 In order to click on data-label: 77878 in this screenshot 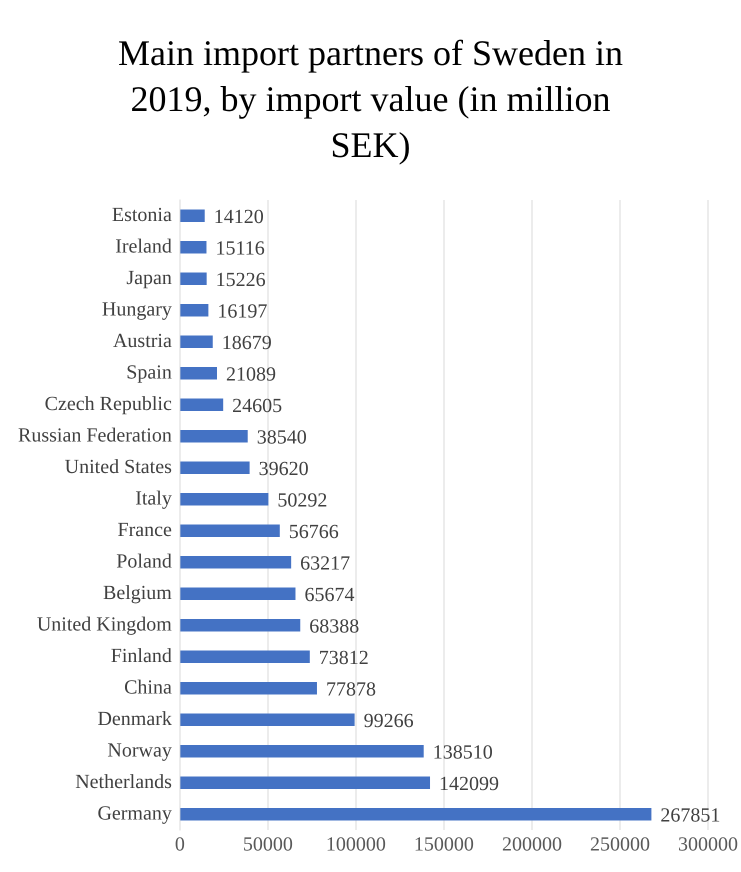, I will do `click(351, 689)`.